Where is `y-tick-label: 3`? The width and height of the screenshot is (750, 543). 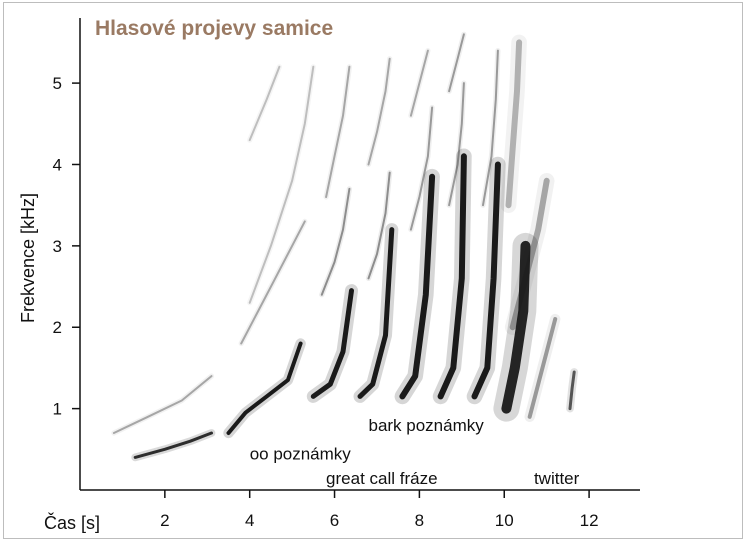
y-tick-label: 3 is located at coordinates (57, 246).